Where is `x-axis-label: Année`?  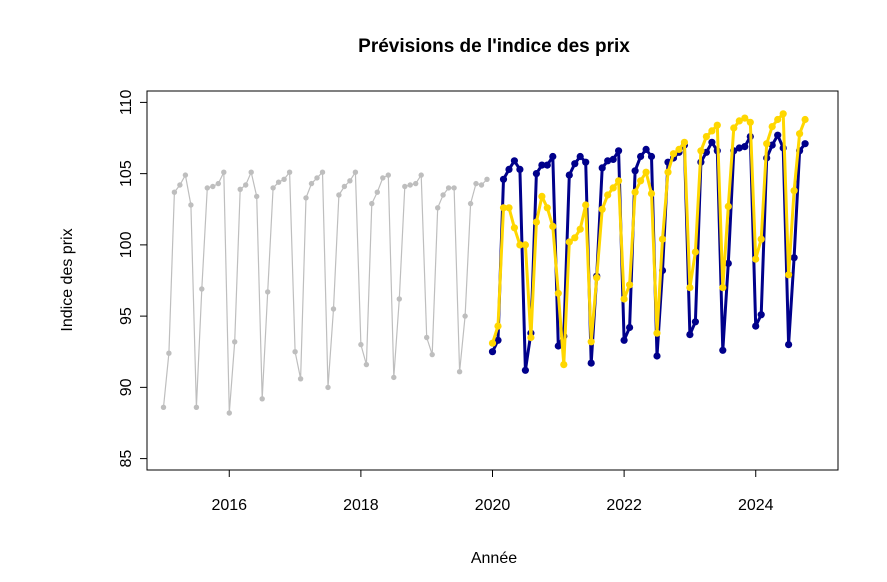 x-axis-label: Année is located at coordinates (494, 558).